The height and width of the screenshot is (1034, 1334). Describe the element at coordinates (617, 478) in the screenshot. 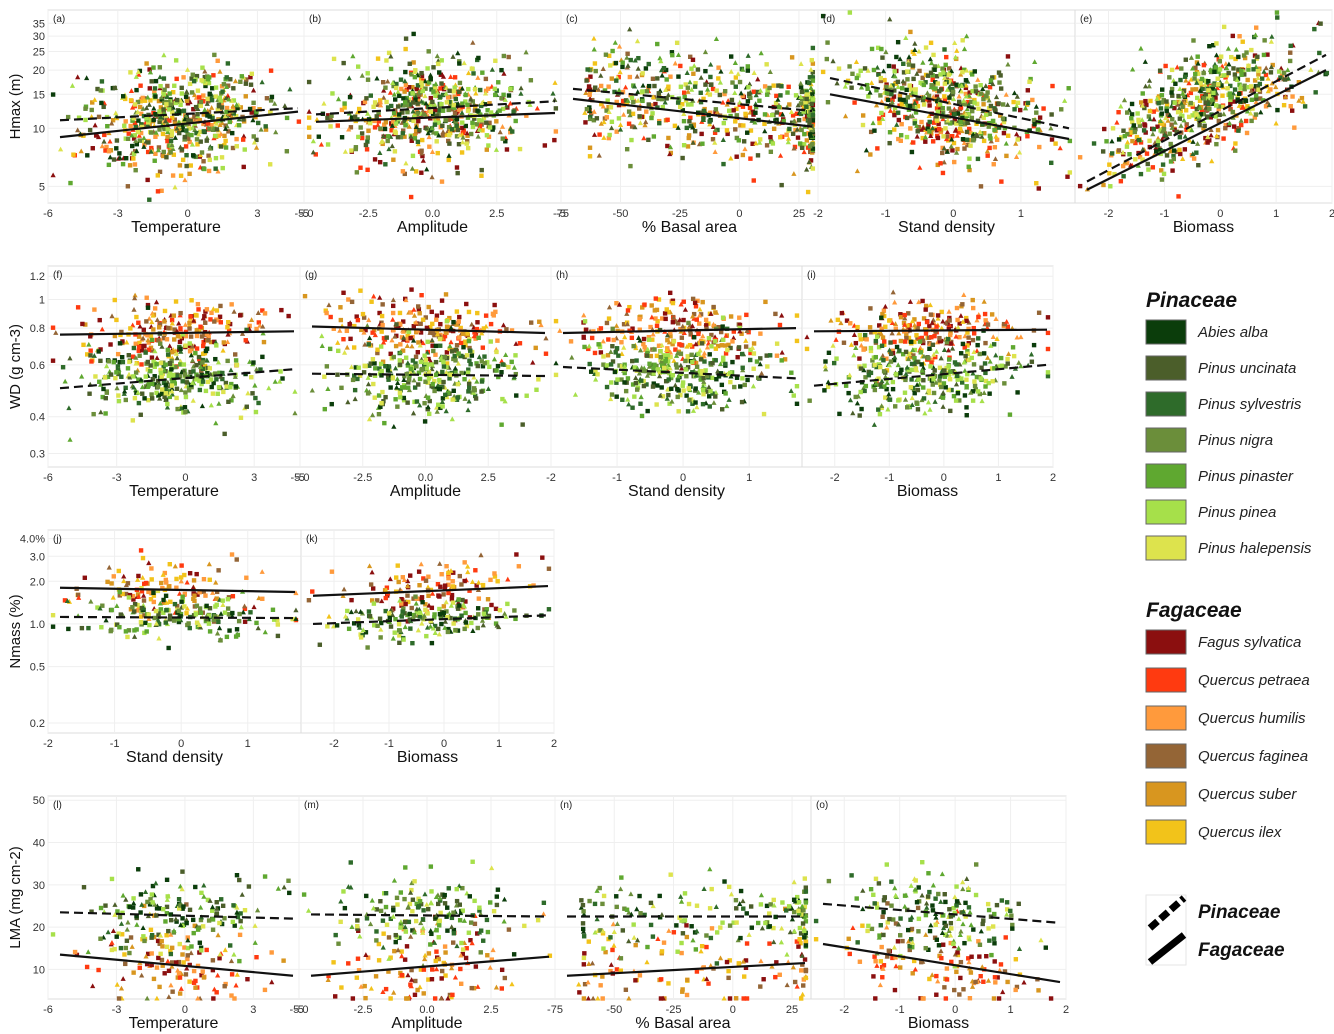

I see `x-tick-label: -1` at that location.